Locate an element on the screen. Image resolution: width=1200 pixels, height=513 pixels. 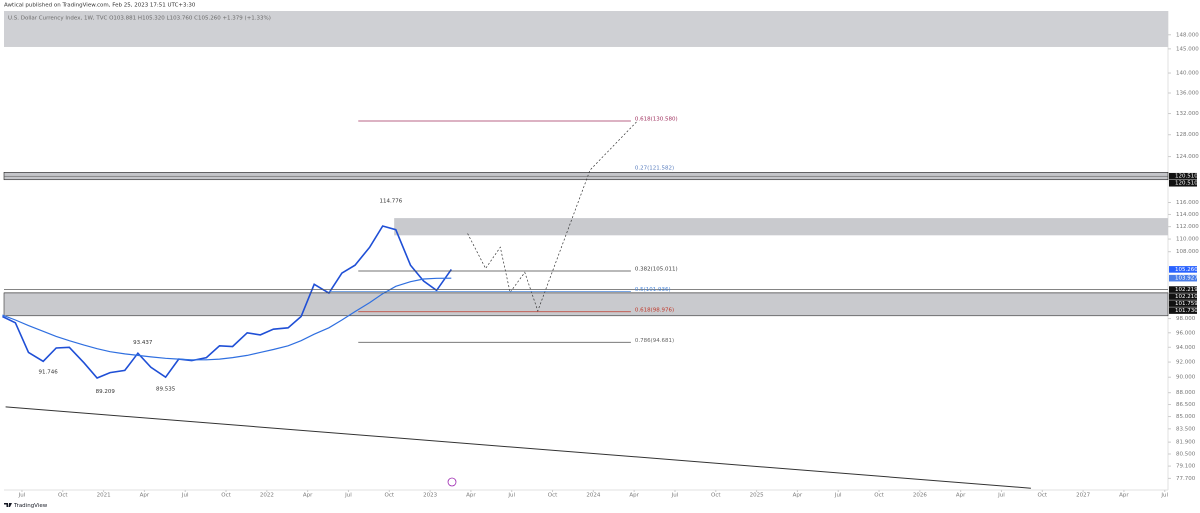
y-tick-label: 77.700 is located at coordinates (1186, 479).